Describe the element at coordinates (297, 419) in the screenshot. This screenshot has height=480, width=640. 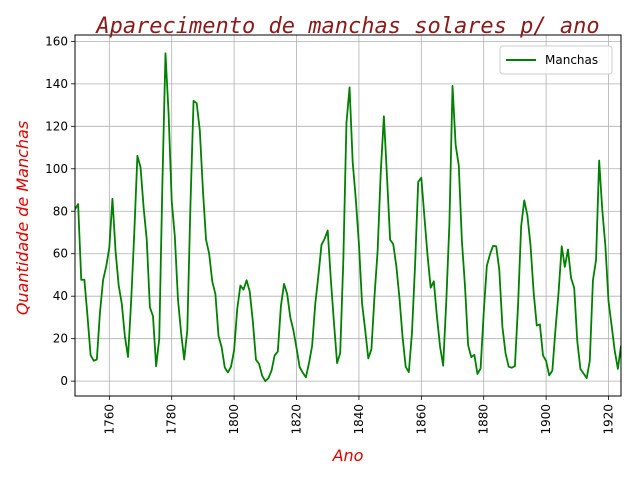
I see `x-tick-label: 1820` at that location.